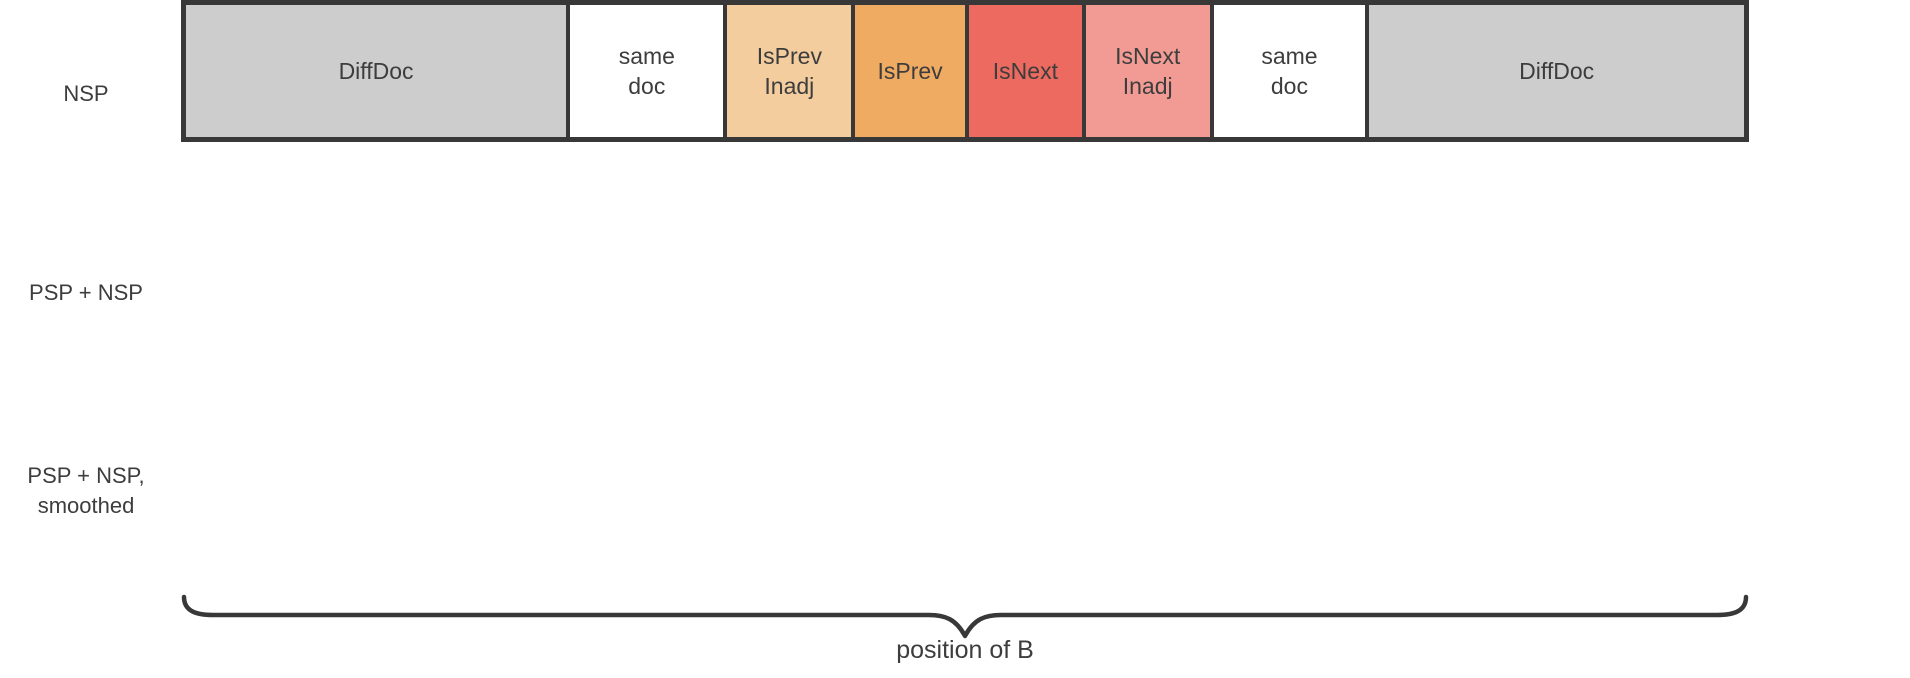 Image resolution: width=1910 pixels, height=678 pixels. Describe the element at coordinates (86, 293) in the screenshot. I see `row-label-psp-nsp: PSP + NSP` at that location.